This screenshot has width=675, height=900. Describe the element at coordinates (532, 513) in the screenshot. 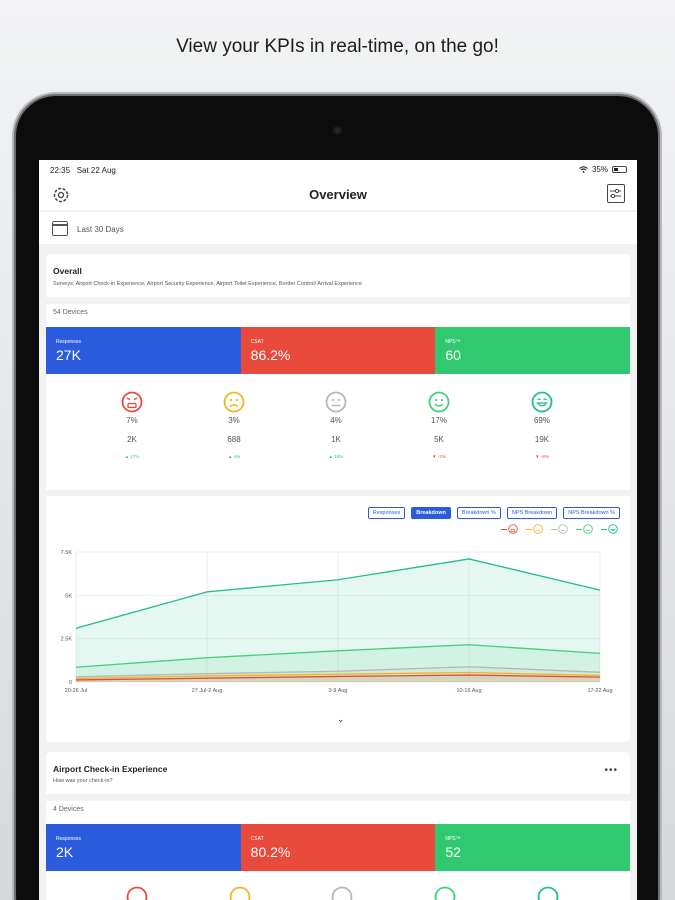

I see `tab-nps-breakdown: NPS Breakdown` at that location.